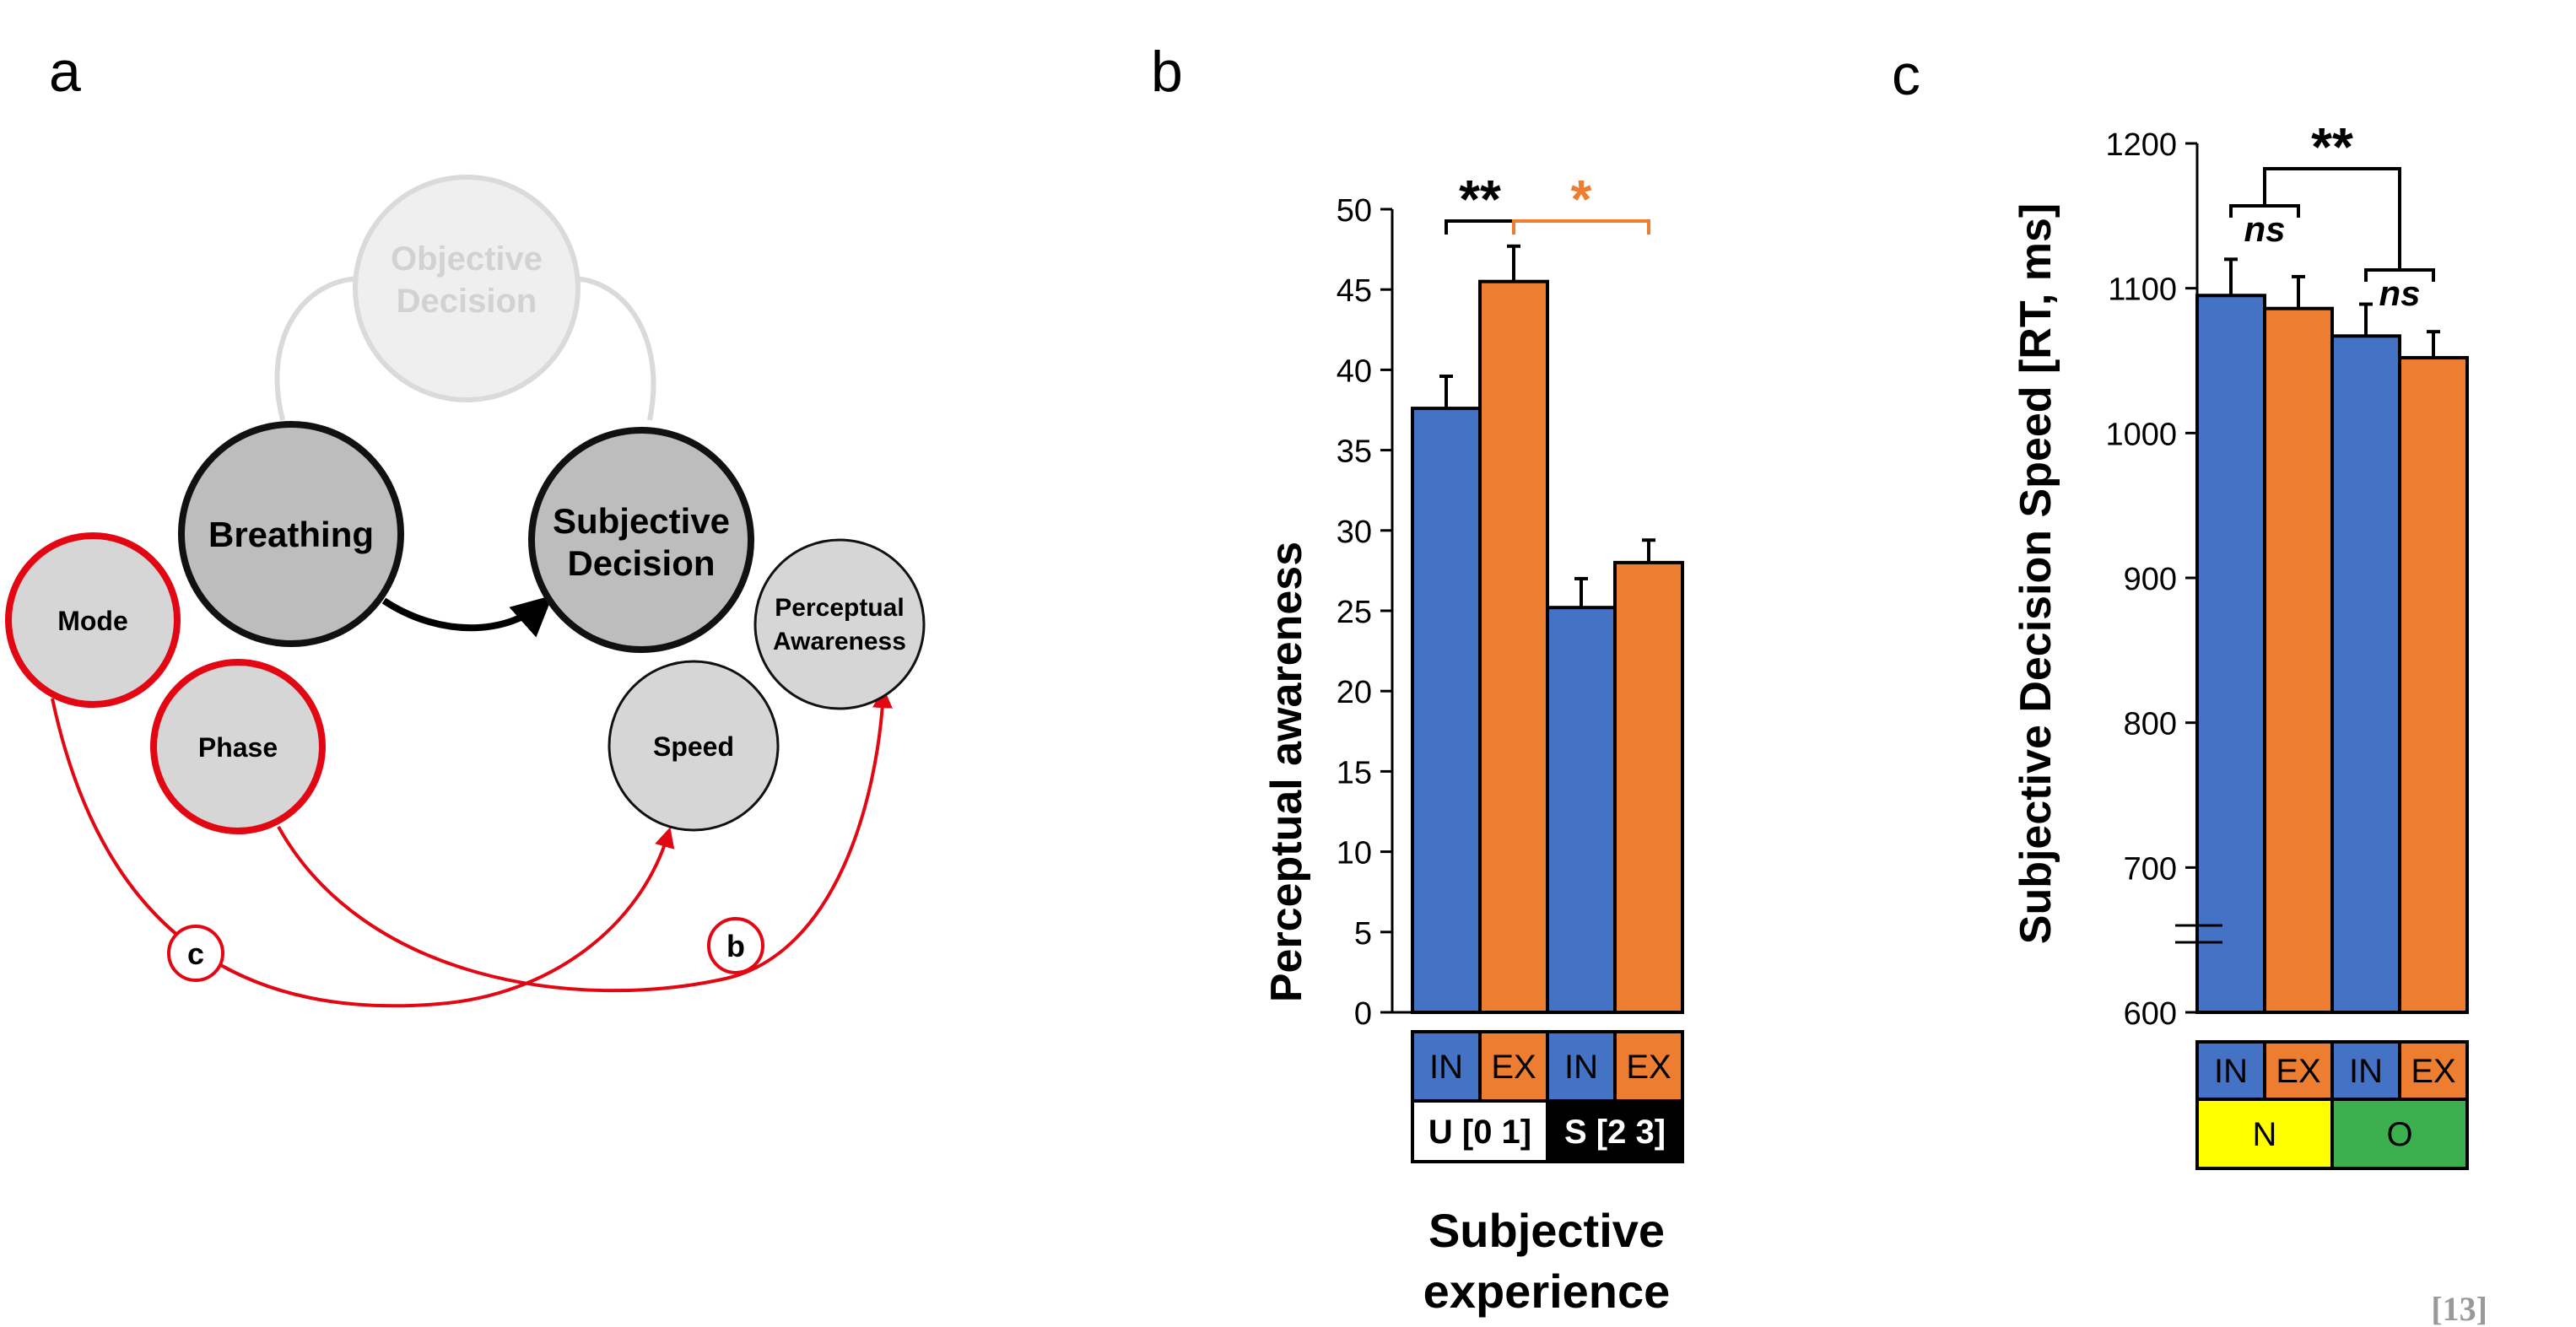 Image resolution: width=2576 pixels, height=1327 pixels. Describe the element at coordinates (2150, 1014) in the screenshot. I see `y-tick-label: 600` at that location.